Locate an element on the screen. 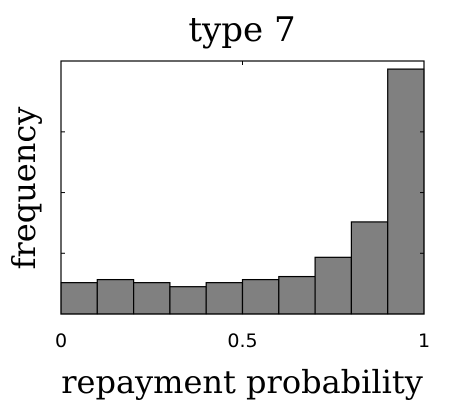 The height and width of the screenshot is (407, 469). x-tick-label: 0.5 is located at coordinates (242, 341).